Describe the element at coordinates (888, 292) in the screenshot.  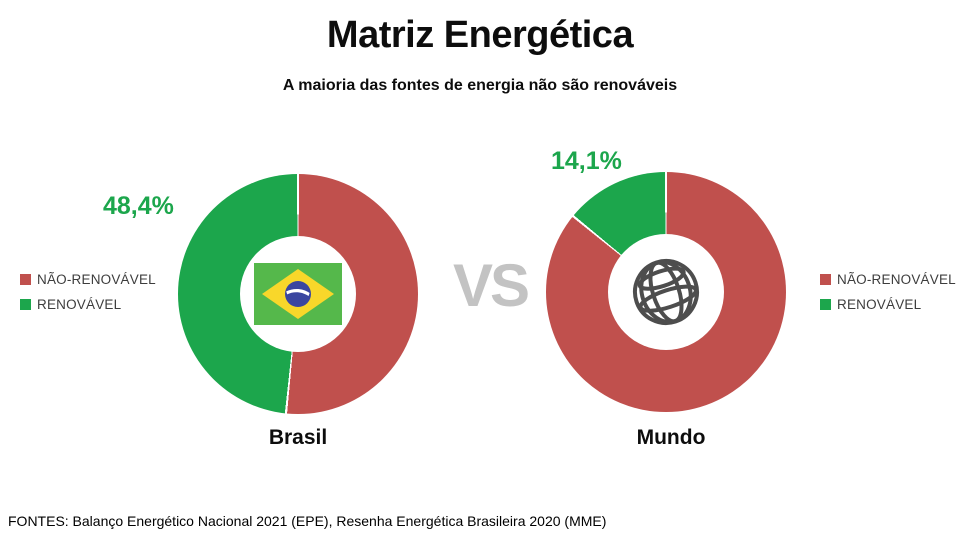
I see `legend-right: NÃO-RENOVÁVEL RENOVÁVEL` at that location.